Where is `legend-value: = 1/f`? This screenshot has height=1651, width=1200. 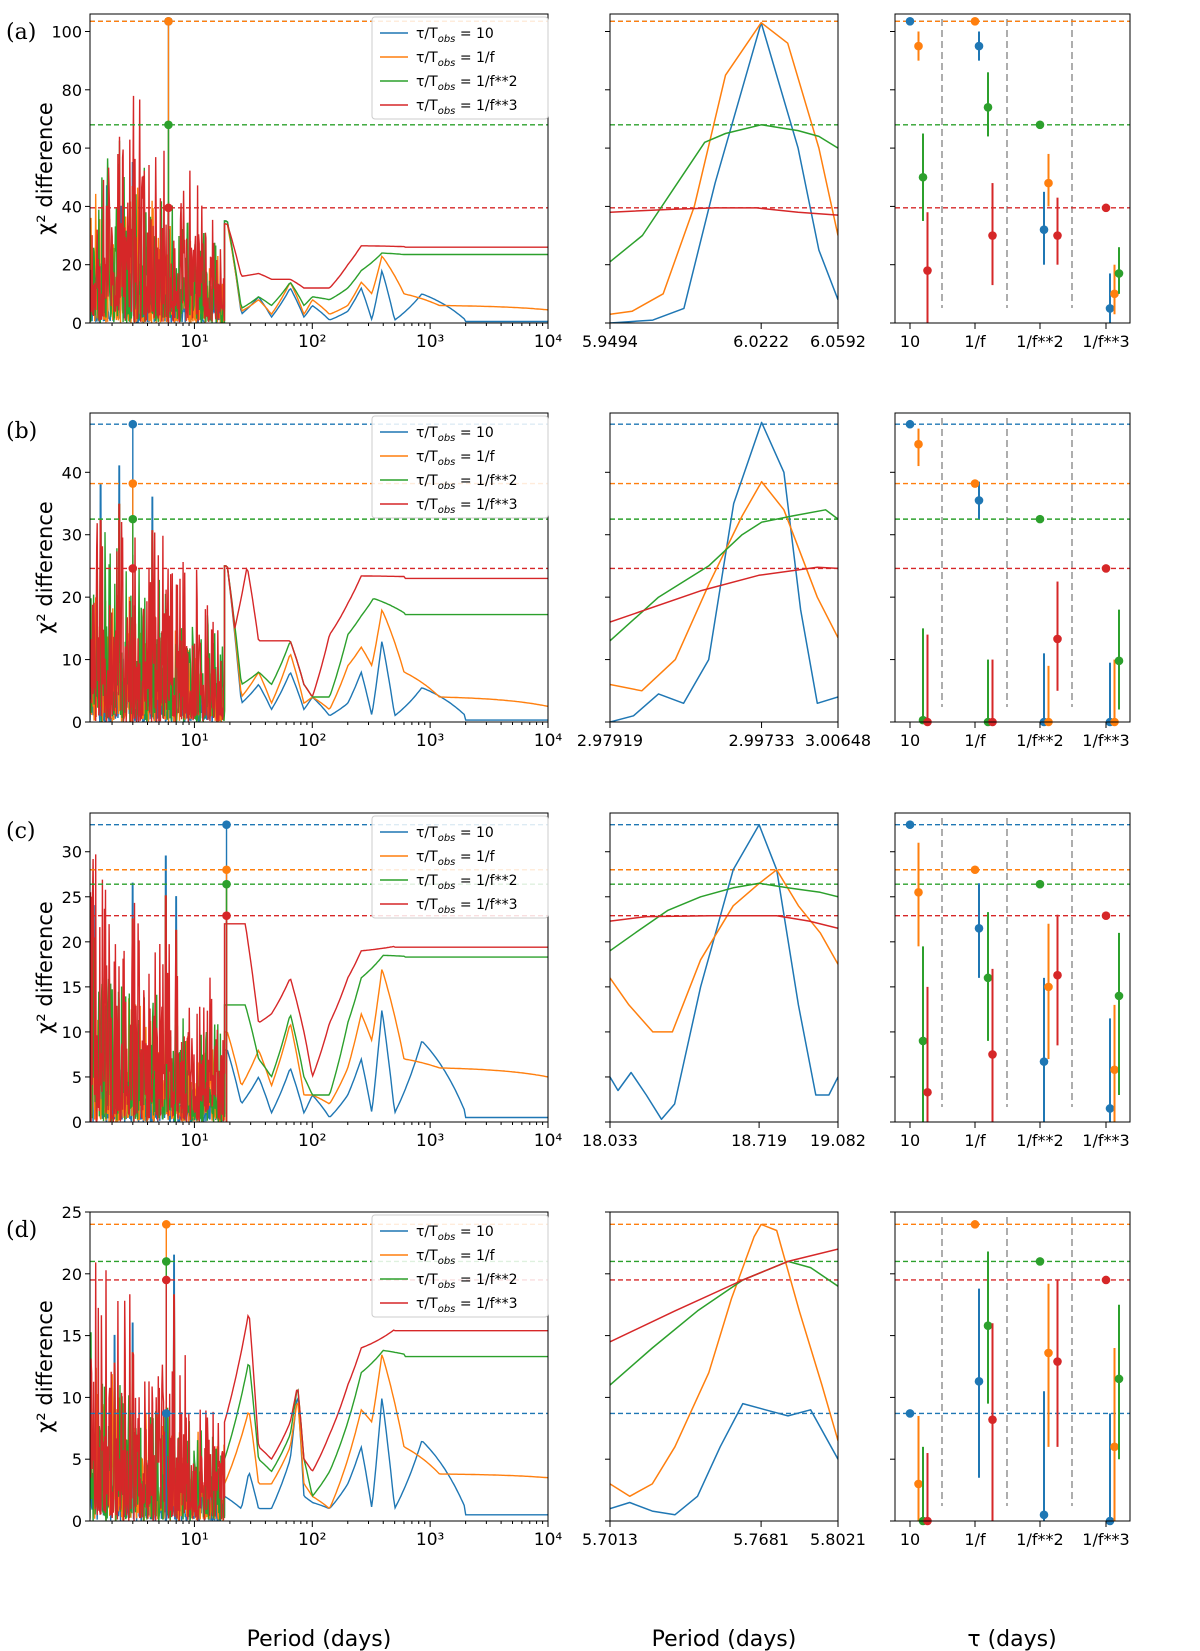
legend-value: = 1/f is located at coordinates (475, 857).